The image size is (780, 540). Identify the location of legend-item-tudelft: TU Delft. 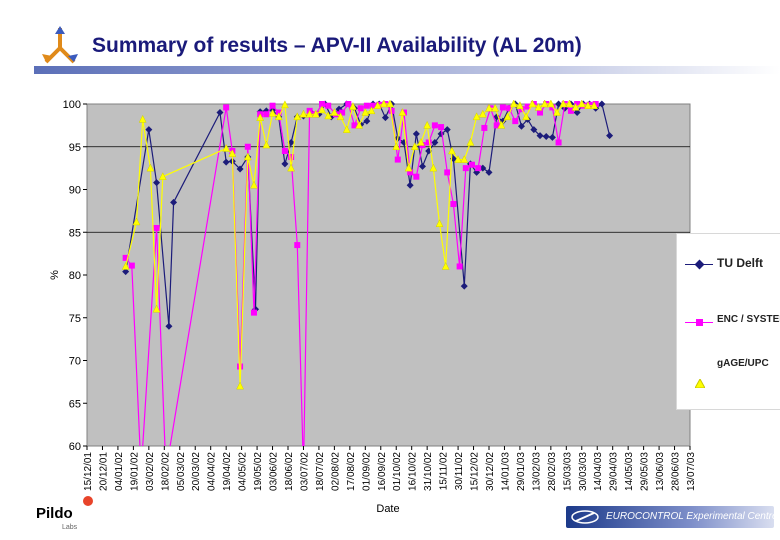
(730, 272).